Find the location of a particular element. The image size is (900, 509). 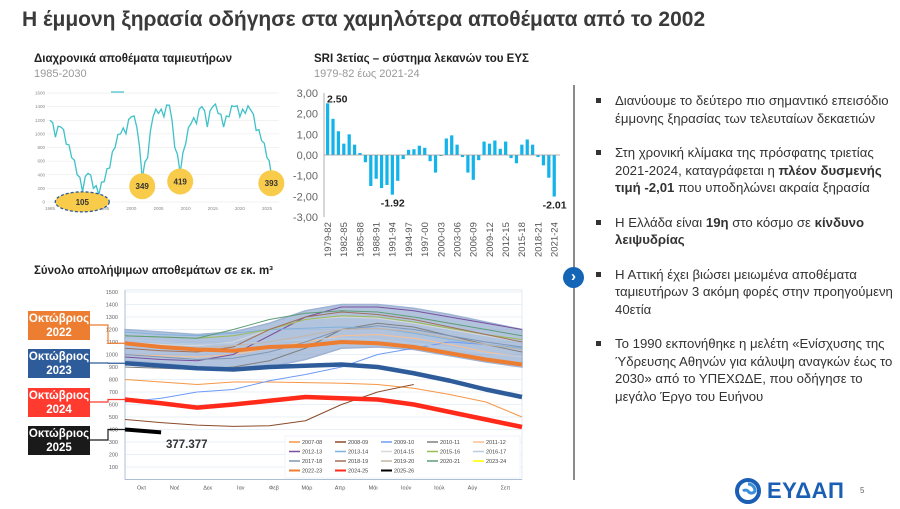

x-tick-label: 2015-18 is located at coordinates (522, 239).